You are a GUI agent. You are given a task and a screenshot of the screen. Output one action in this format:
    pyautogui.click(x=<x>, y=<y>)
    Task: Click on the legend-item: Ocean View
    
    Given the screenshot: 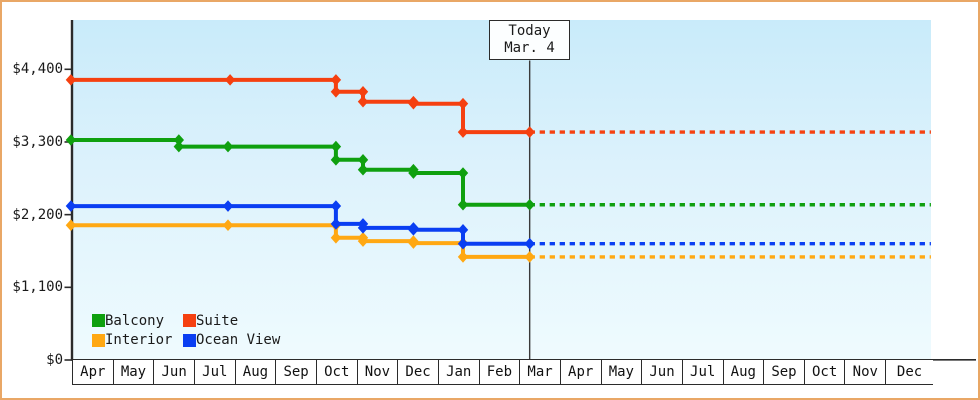 What is the action you would take?
    pyautogui.click(x=231, y=341)
    